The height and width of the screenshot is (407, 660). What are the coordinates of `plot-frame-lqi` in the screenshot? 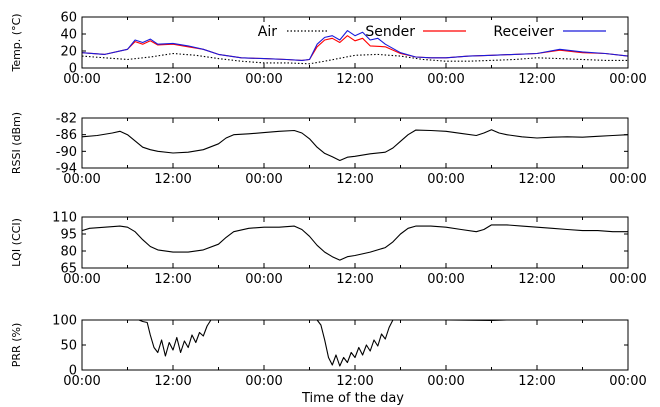 It's located at (355, 242).